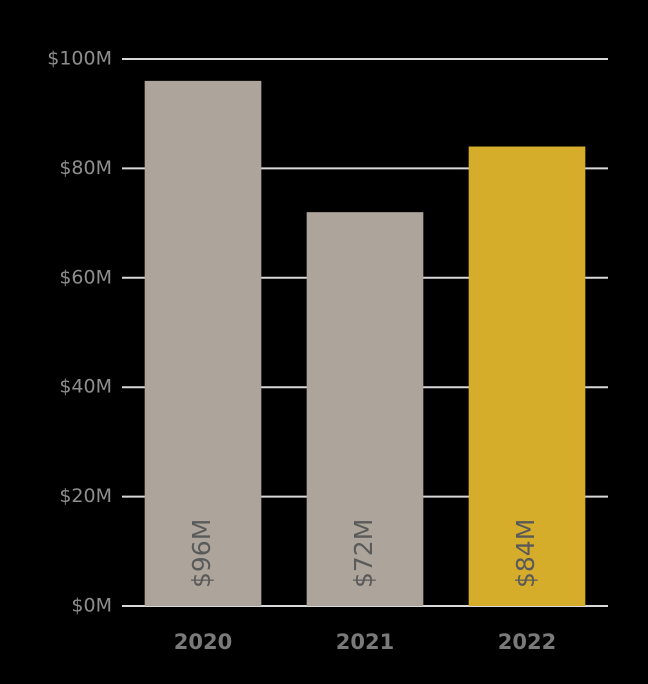 This screenshot has height=684, width=648. Describe the element at coordinates (79, 59) in the screenshot. I see `y-tick-label: $100M` at that location.